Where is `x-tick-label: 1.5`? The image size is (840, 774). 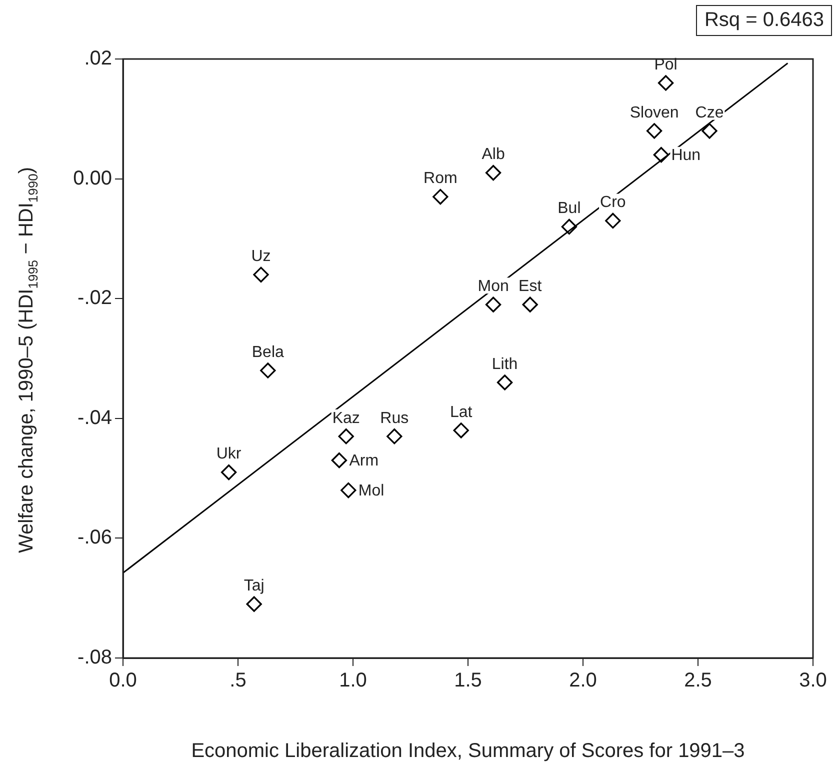 x-tick-label: 1.5 is located at coordinates (468, 681).